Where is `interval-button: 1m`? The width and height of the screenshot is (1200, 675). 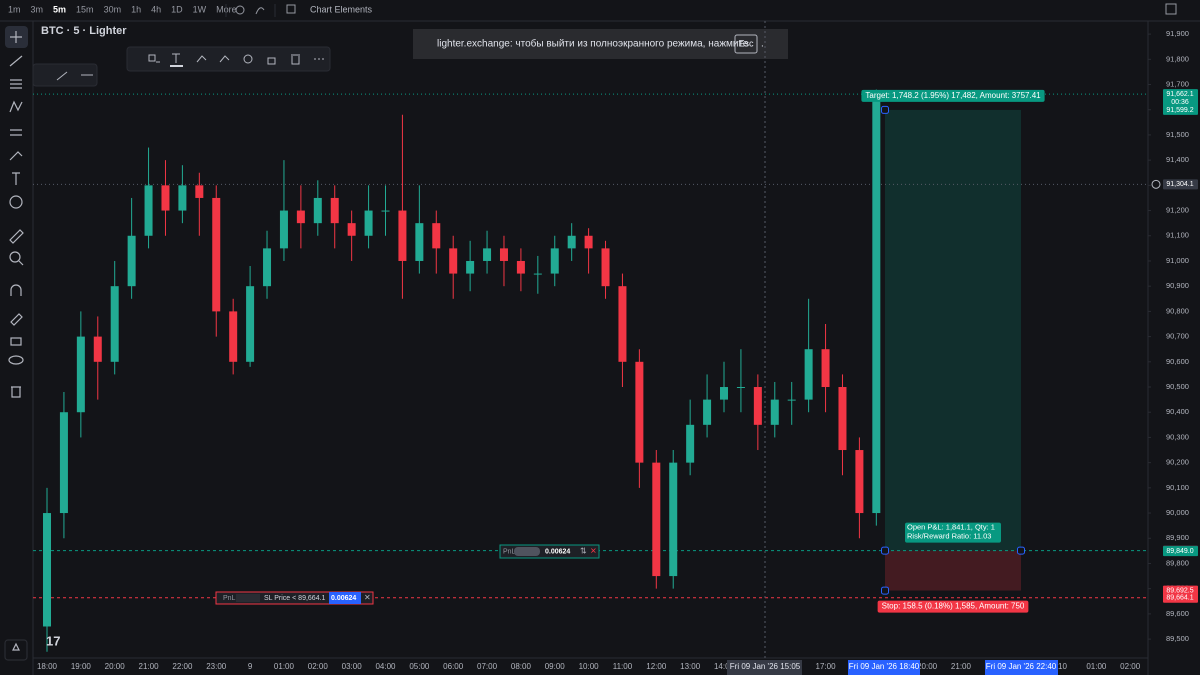
interval-button: 1m is located at coordinates (14, 9).